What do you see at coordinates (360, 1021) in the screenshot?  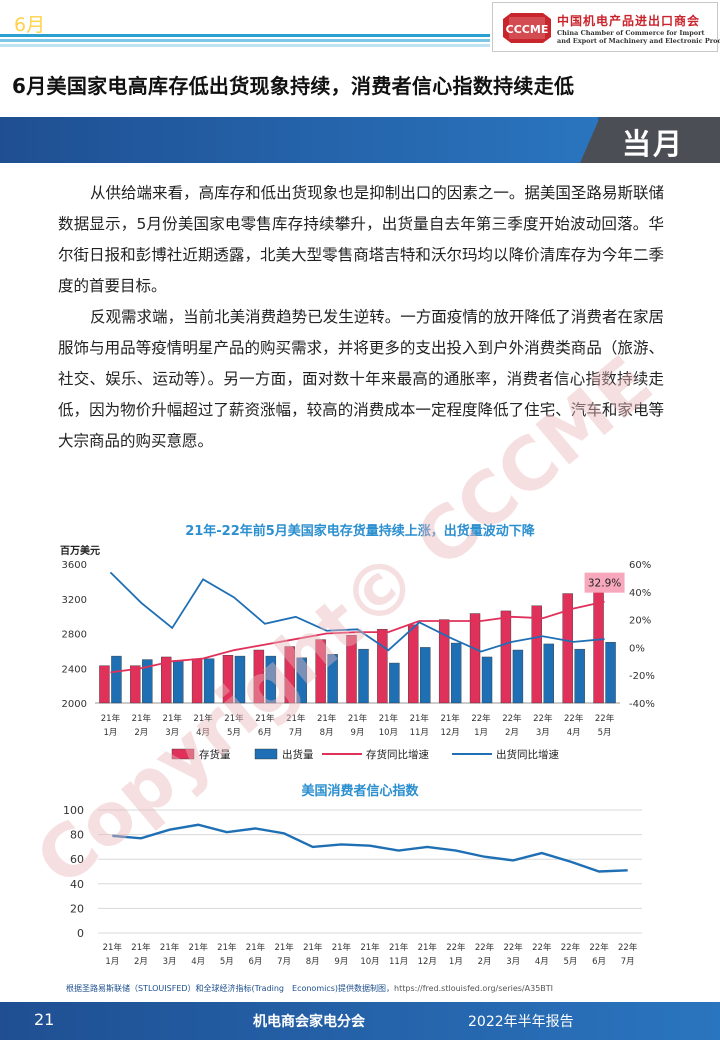 I see `page-footer: 21 机电商会家电分会 2022年半年报告` at bounding box center [360, 1021].